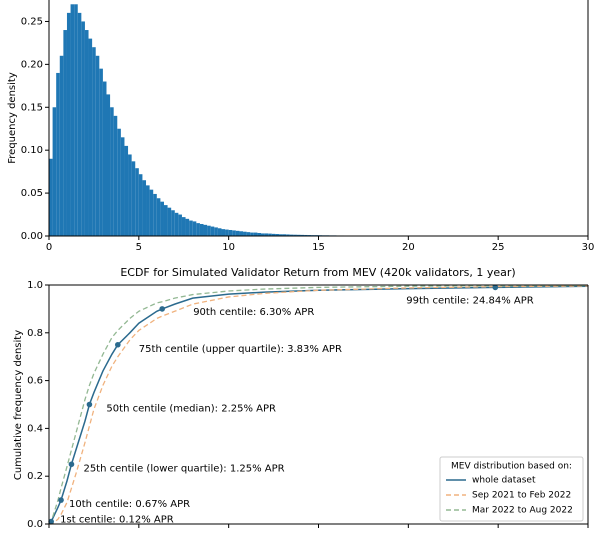 Image resolution: width=600 pixels, height=534 pixels. Describe the element at coordinates (498, 247) in the screenshot. I see `x-tick-label: 25` at that location.